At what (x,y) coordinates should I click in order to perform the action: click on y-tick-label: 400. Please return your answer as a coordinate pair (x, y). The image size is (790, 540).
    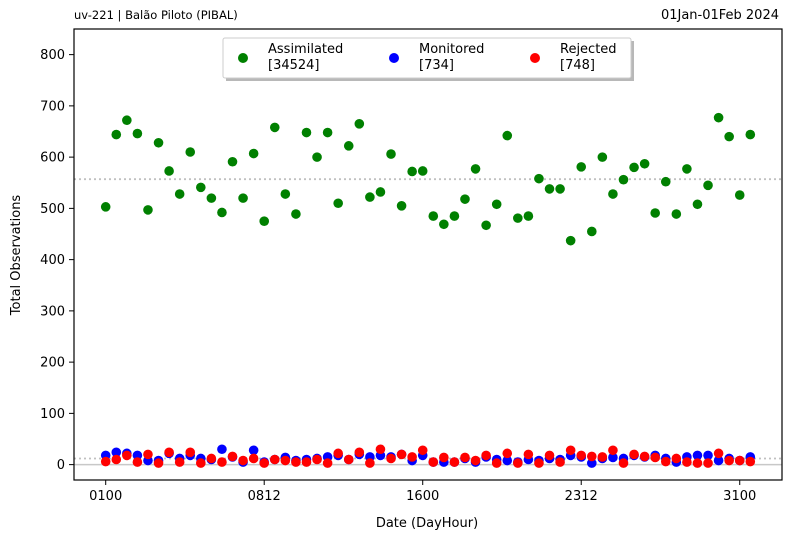
    Looking at the image, I should click on (52, 260).